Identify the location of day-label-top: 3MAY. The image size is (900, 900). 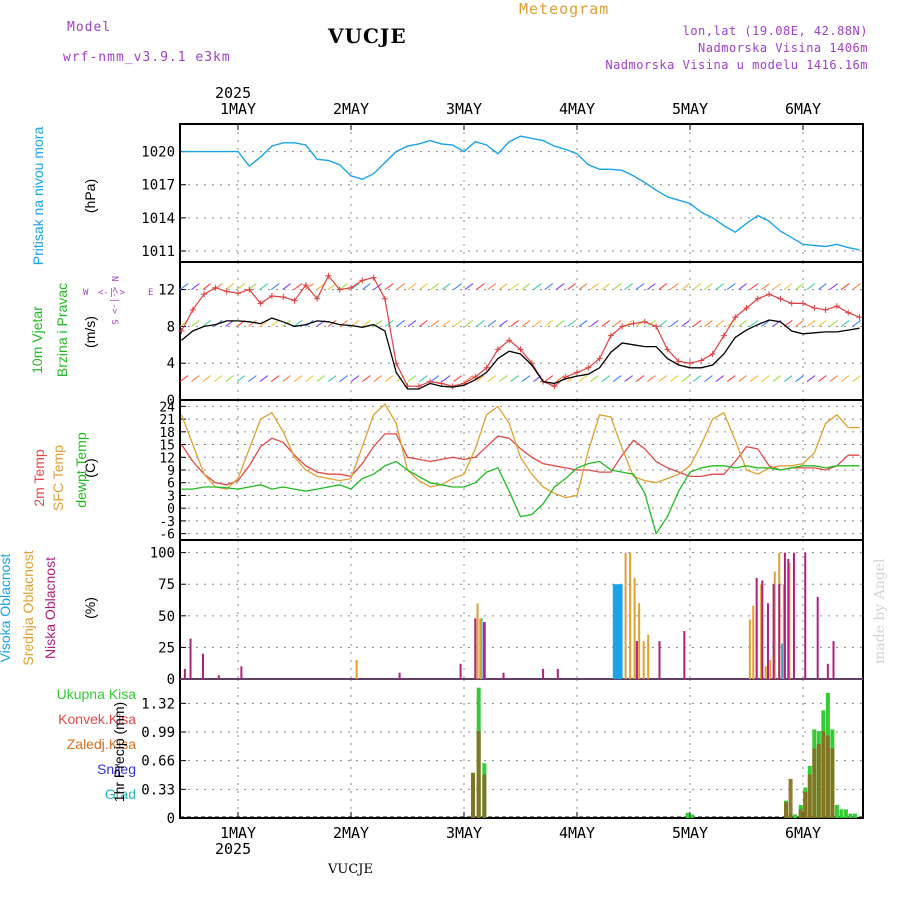
(464, 109).